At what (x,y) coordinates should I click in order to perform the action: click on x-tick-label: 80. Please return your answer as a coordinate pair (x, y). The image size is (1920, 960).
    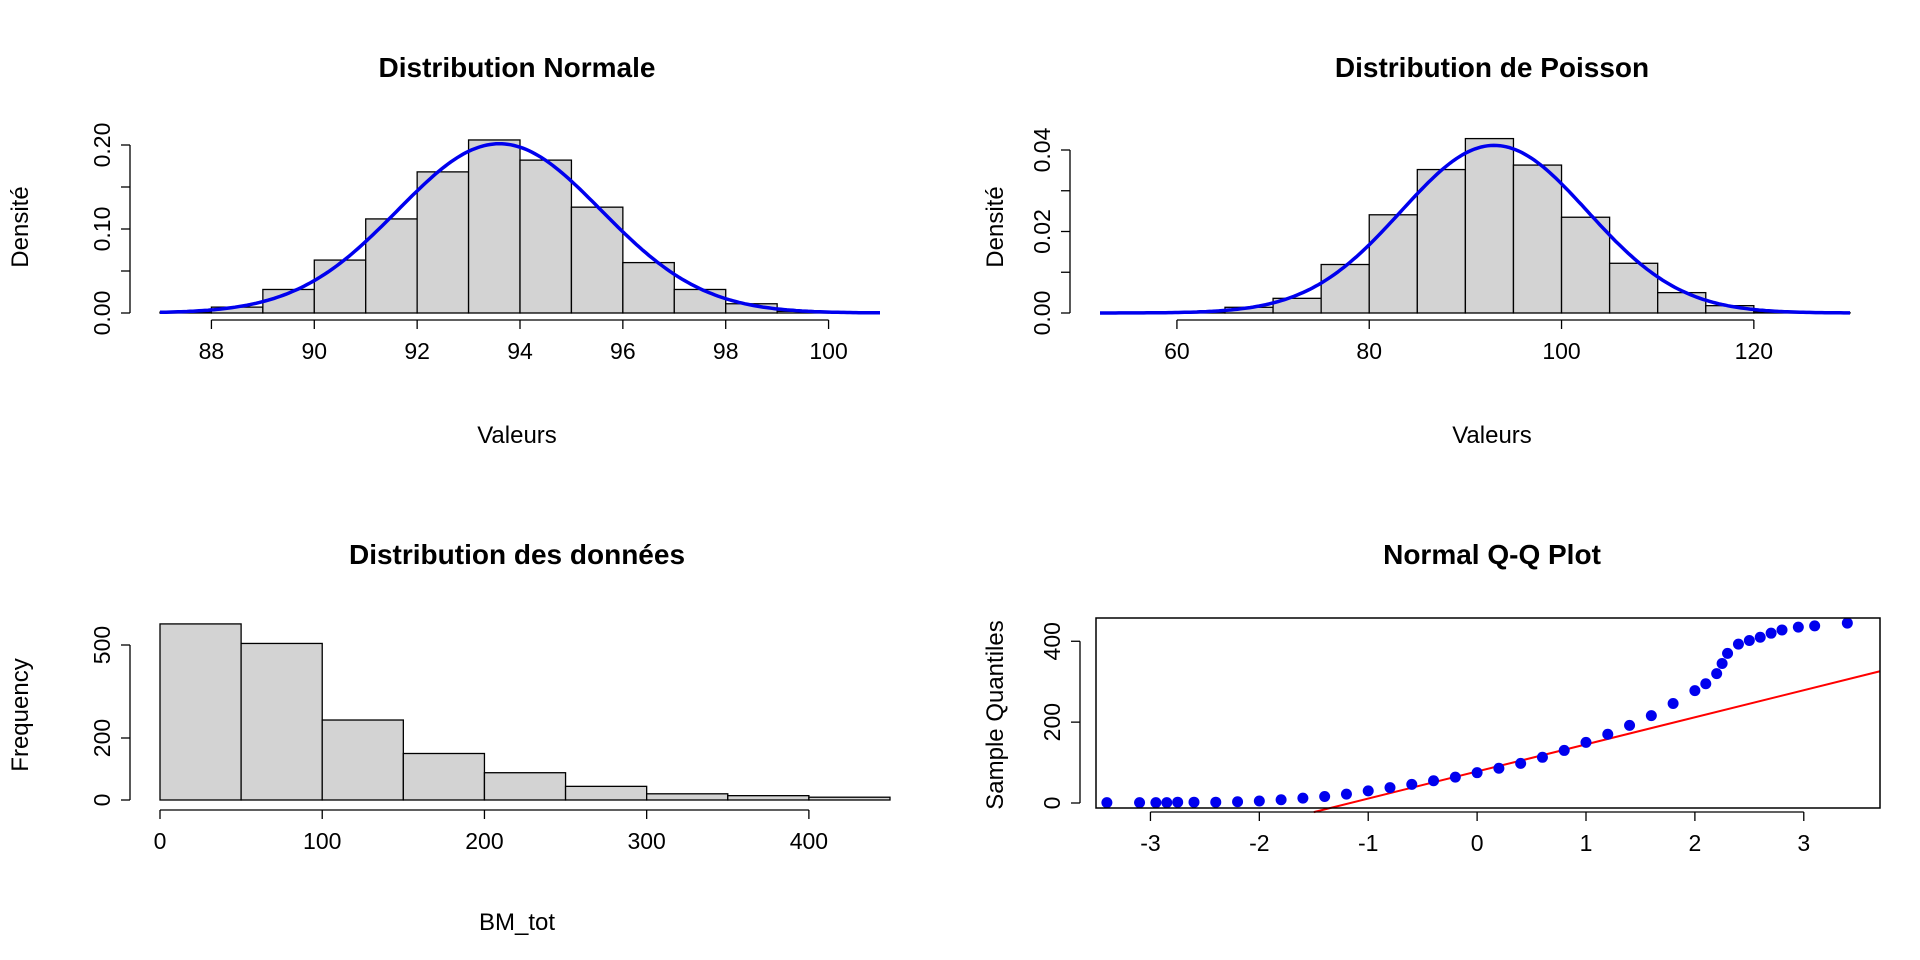
    Looking at the image, I should click on (1369, 351).